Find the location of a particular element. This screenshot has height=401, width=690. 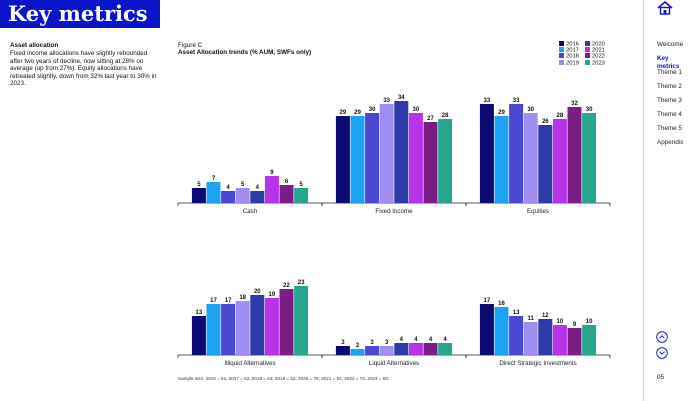

data-label-liquid-alternatives-2021: 4 is located at coordinates (416, 340).